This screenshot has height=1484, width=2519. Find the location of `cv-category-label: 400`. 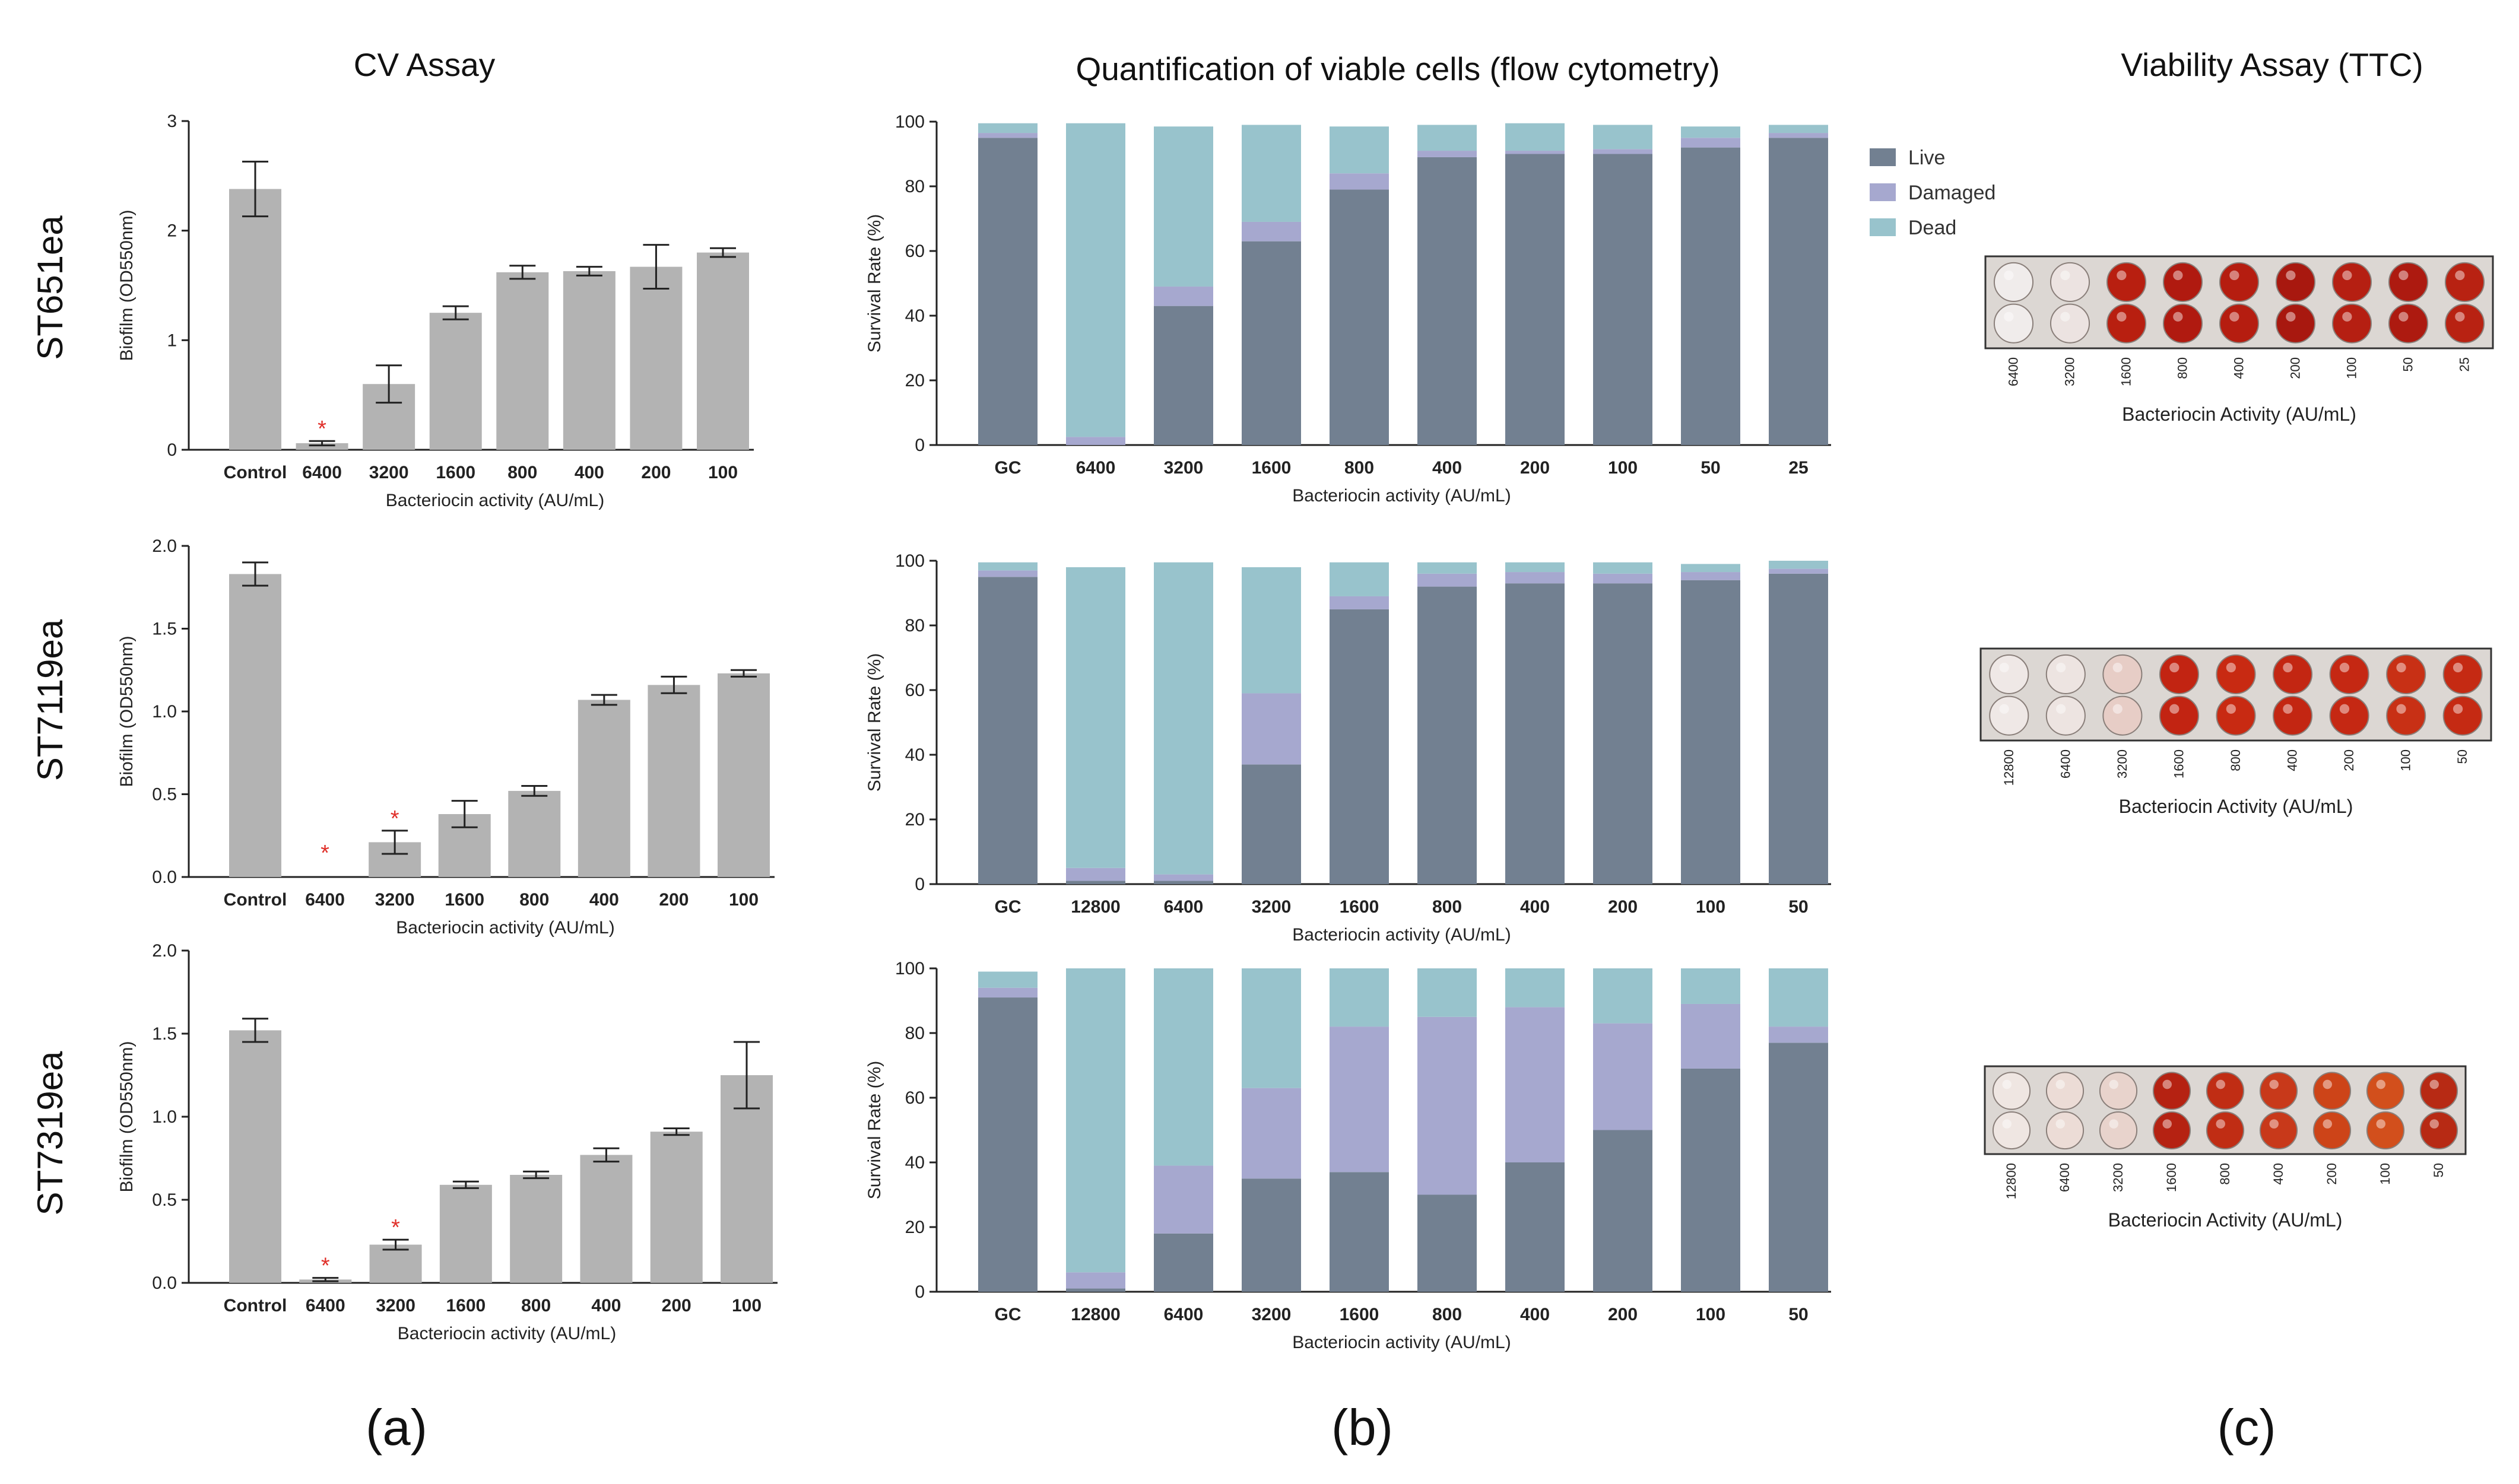

cv-category-label: 400 is located at coordinates (606, 1305).